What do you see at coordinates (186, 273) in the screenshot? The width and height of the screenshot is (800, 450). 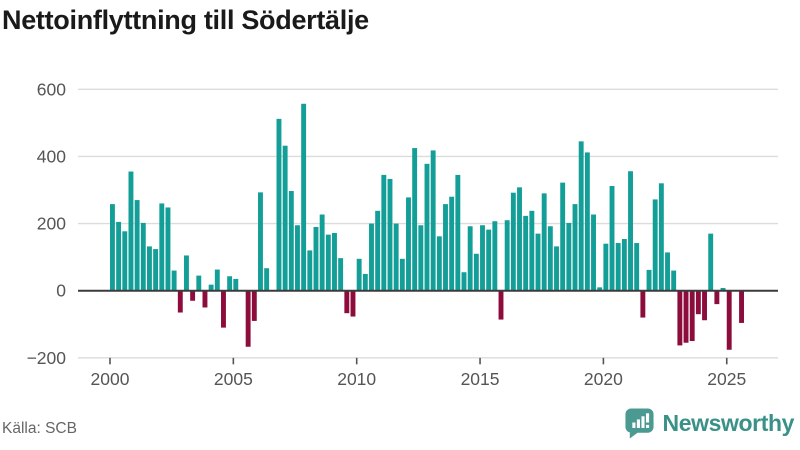 I see `bar-2003-Q1` at bounding box center [186, 273].